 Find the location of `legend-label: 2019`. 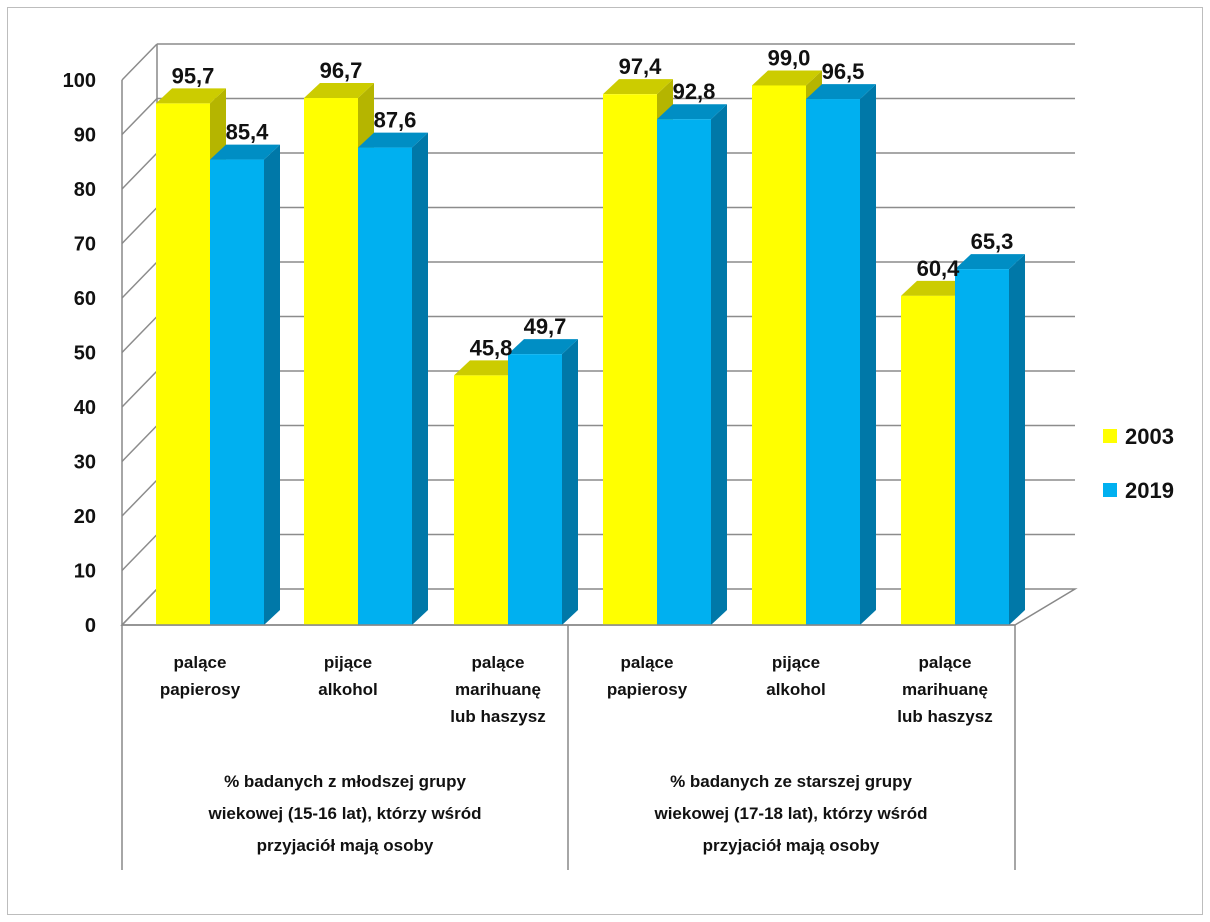

legend-label: 2019 is located at coordinates (1149, 490).